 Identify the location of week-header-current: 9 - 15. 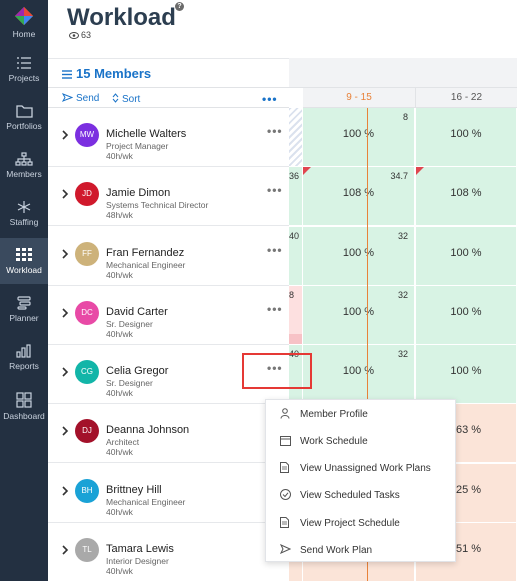
(359, 98).